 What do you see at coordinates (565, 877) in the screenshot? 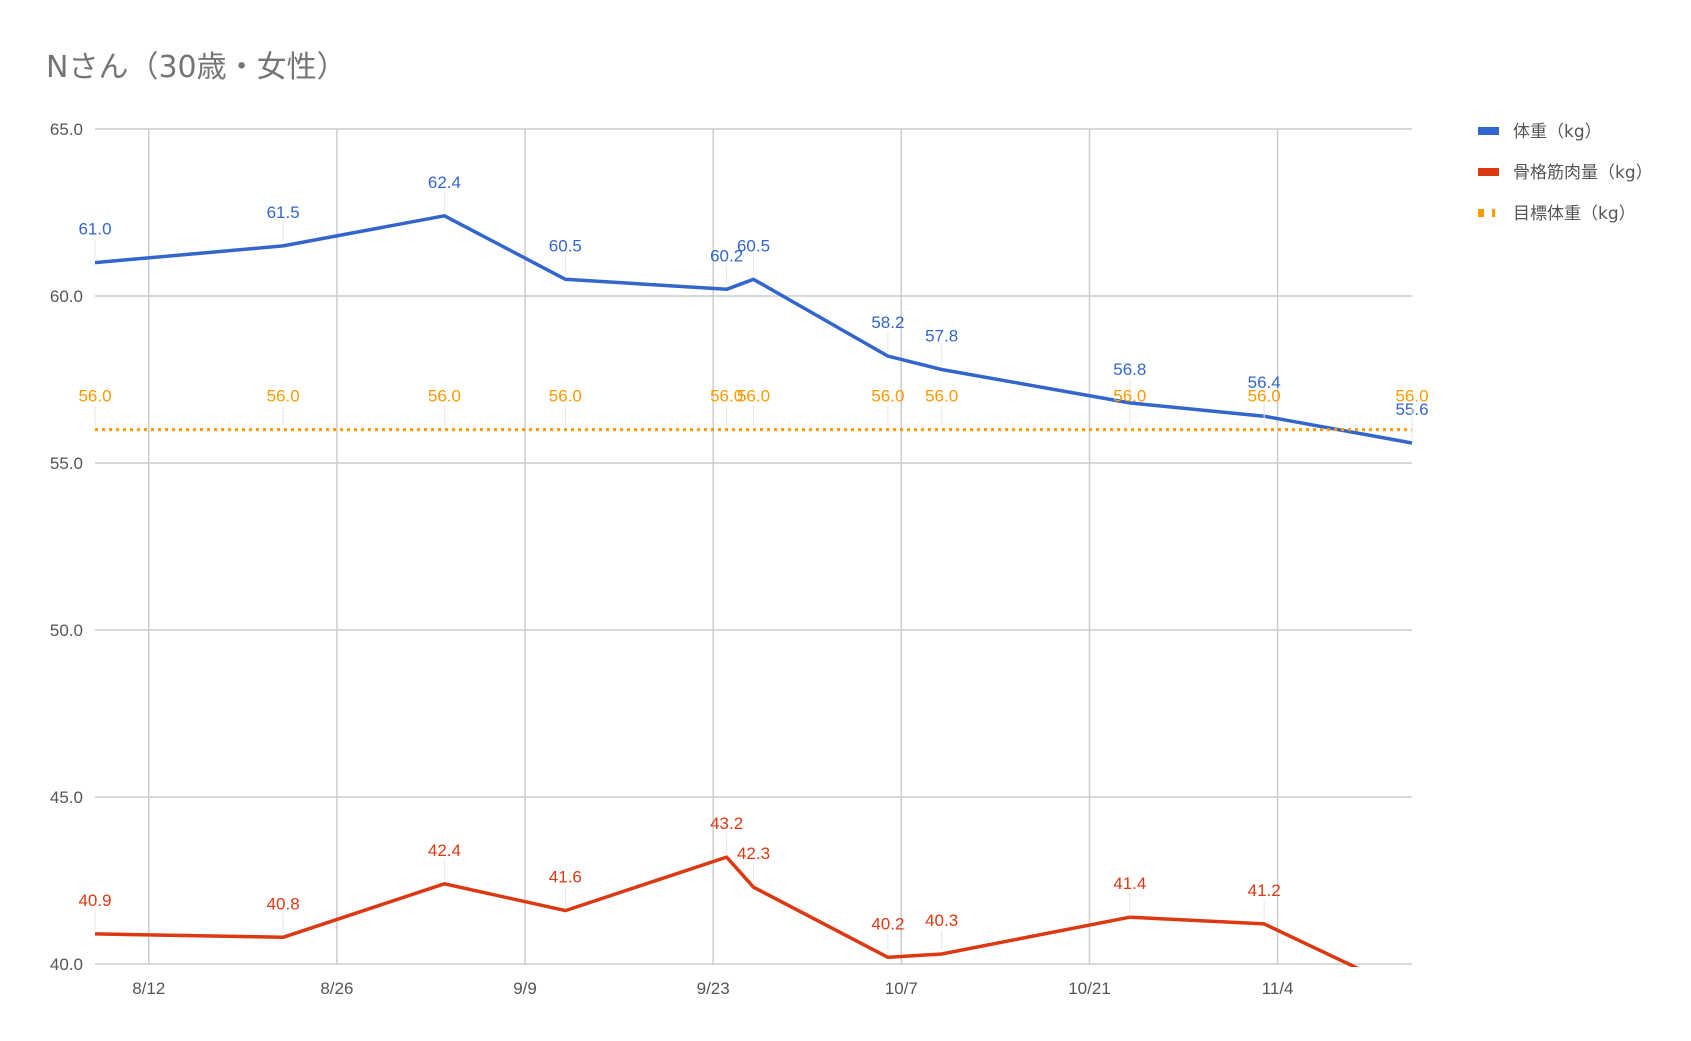
I see `data-label: 41.6` at bounding box center [565, 877].